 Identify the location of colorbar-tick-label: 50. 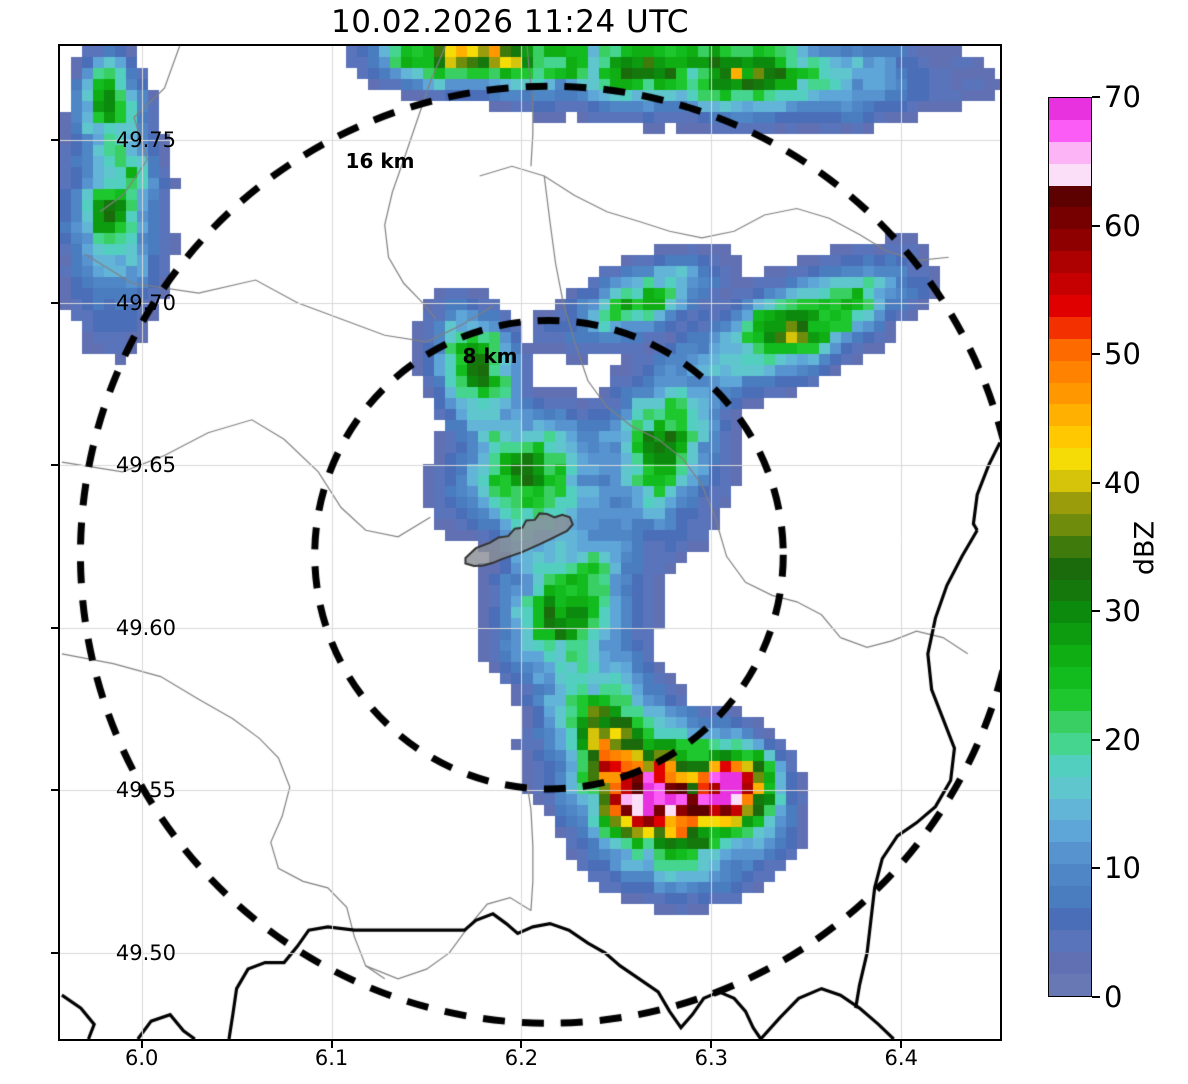
(1122, 354).